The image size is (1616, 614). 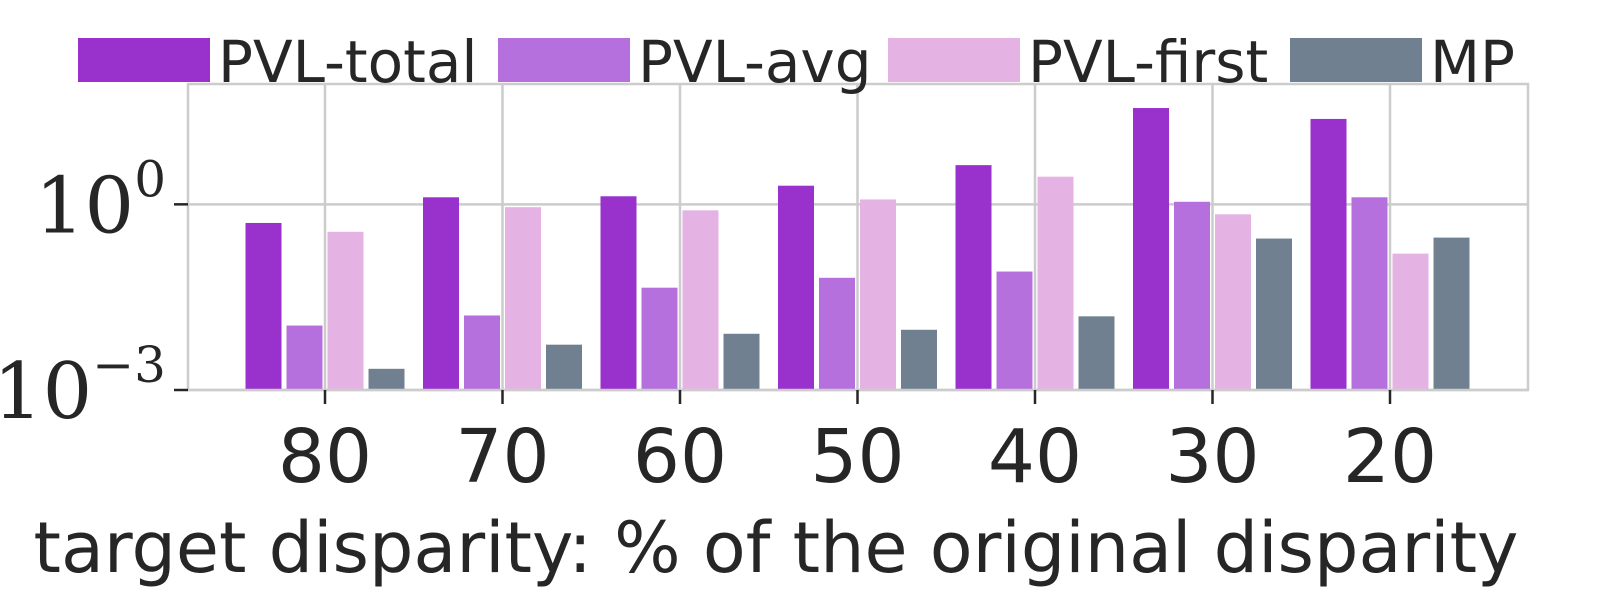 I want to click on x-tick-label: 40, so click(x=1035, y=457).